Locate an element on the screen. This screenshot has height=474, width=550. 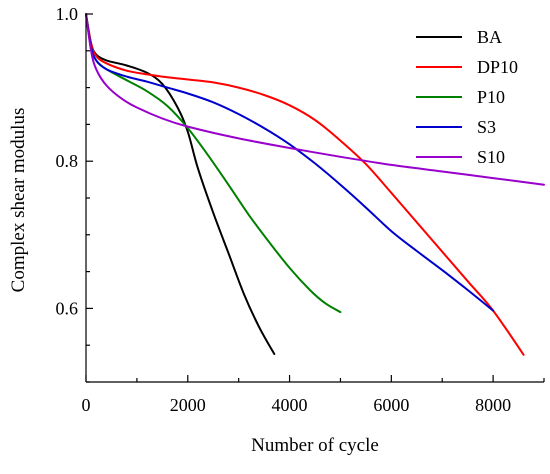
x-tick-label: 4000 is located at coordinates (290, 405).